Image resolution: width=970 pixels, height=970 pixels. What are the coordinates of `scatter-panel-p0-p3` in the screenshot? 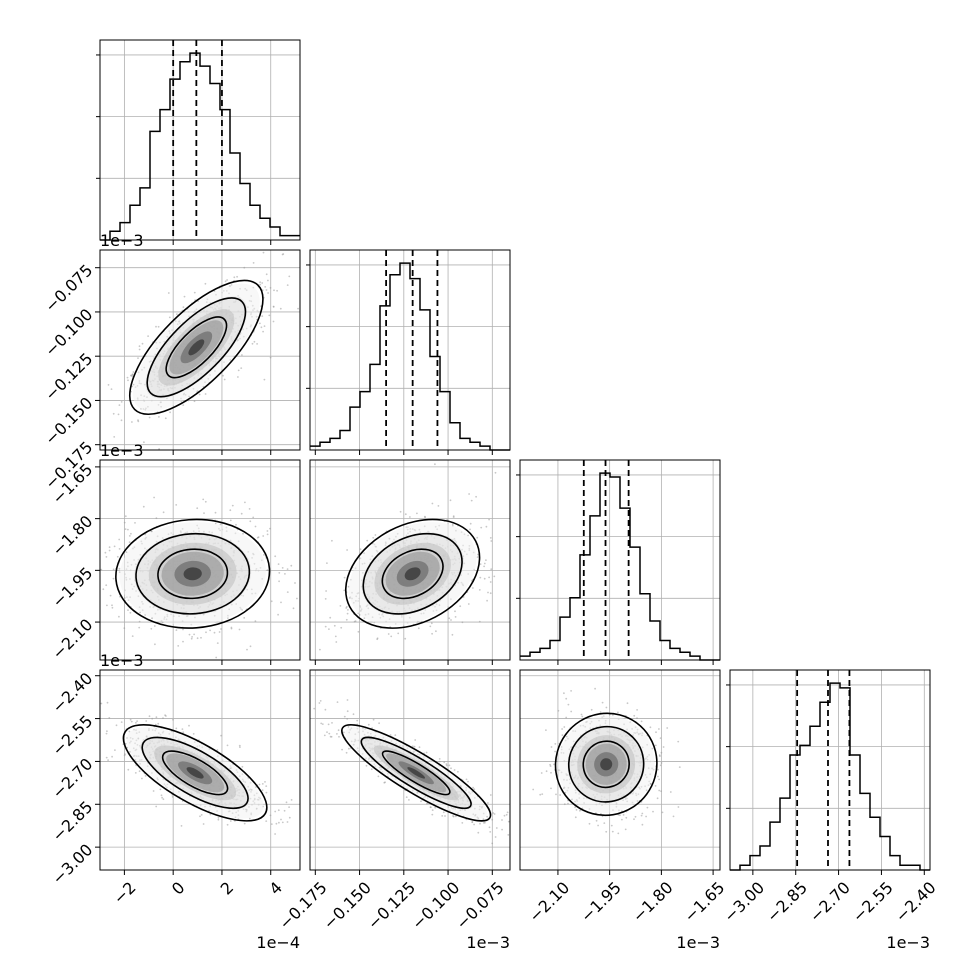 It's located at (200, 770).